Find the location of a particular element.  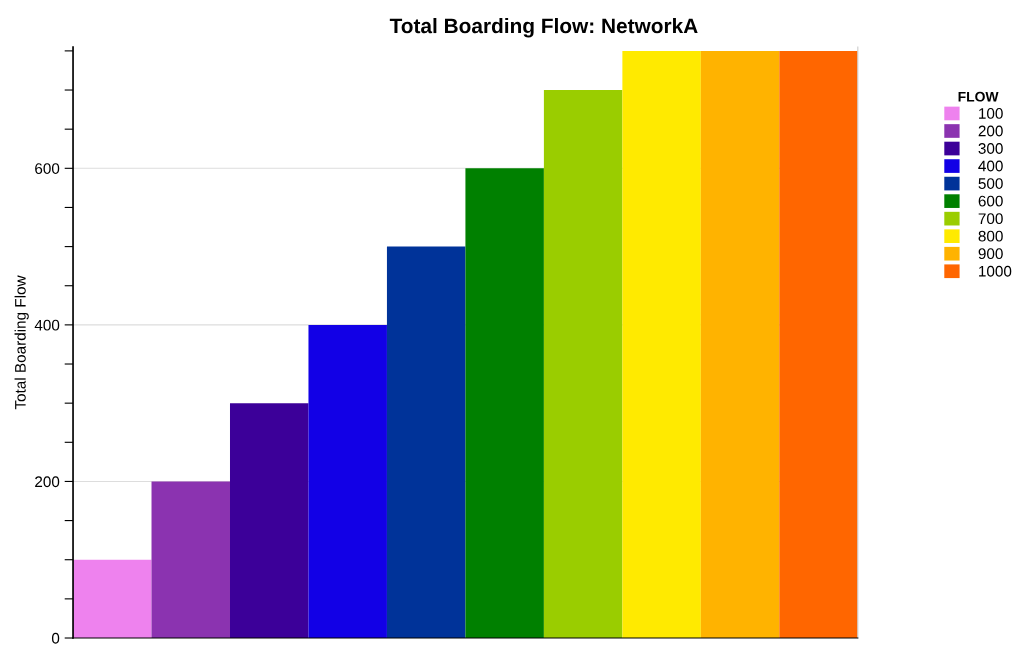

legend-label: 200 is located at coordinates (990, 131).